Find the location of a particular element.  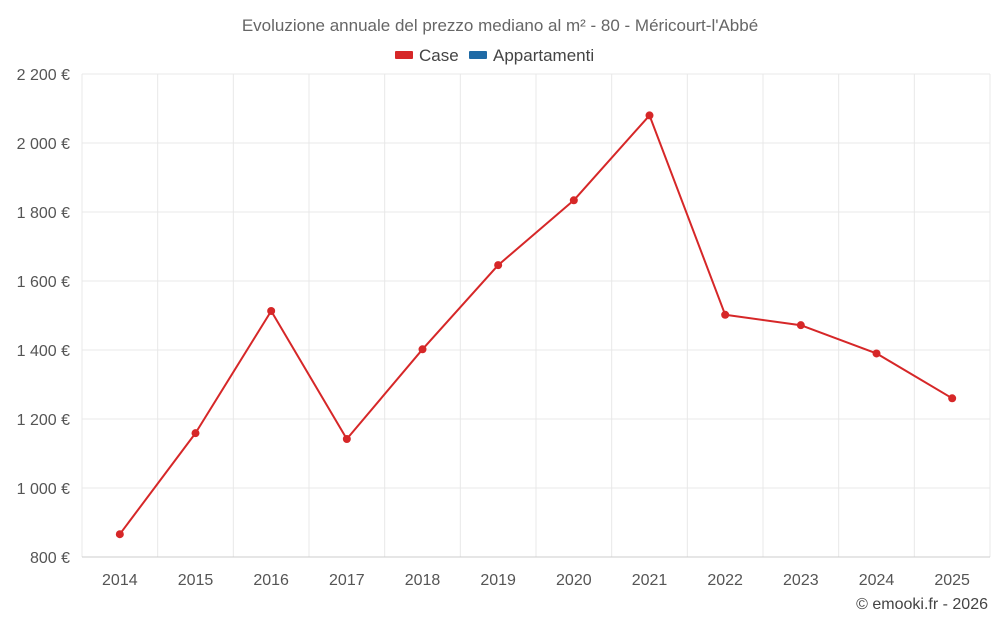

data-point-case-2016 is located at coordinates (271, 311).